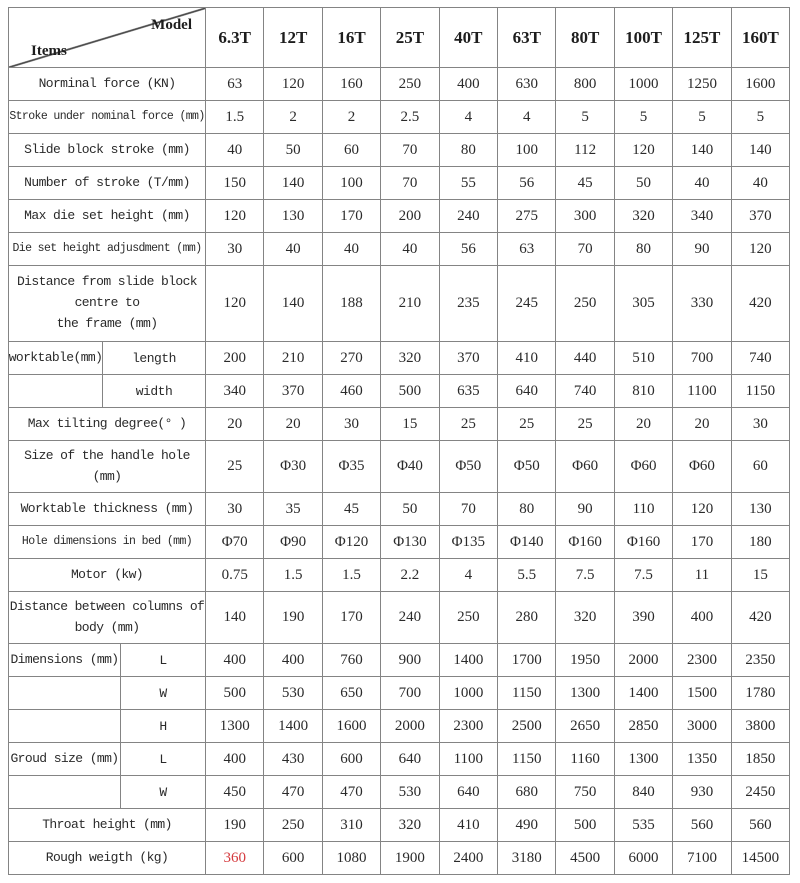  What do you see at coordinates (235, 183) in the screenshot?
I see `value-cell: 150` at bounding box center [235, 183].